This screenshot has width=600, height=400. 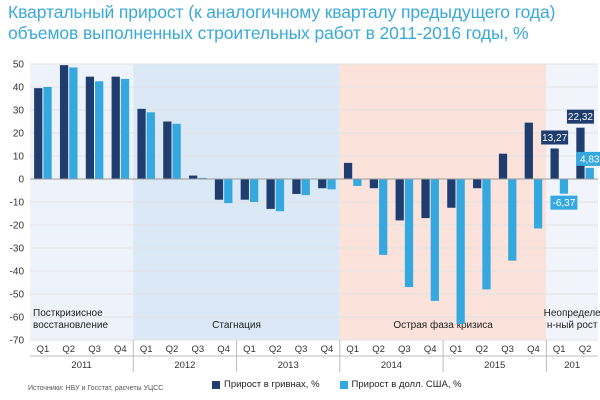 I want to click on legend-label-uah: Прирост в гривнах, %, so click(x=272, y=384).